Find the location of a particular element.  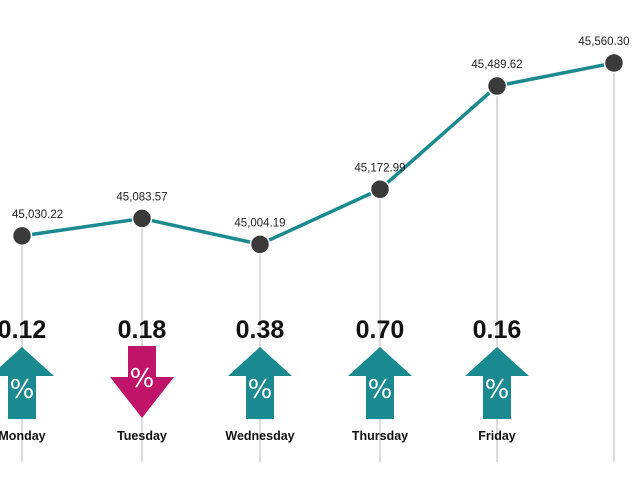

daily-change-wednesday: 0.38% Wednesday is located at coordinates (259, 379).